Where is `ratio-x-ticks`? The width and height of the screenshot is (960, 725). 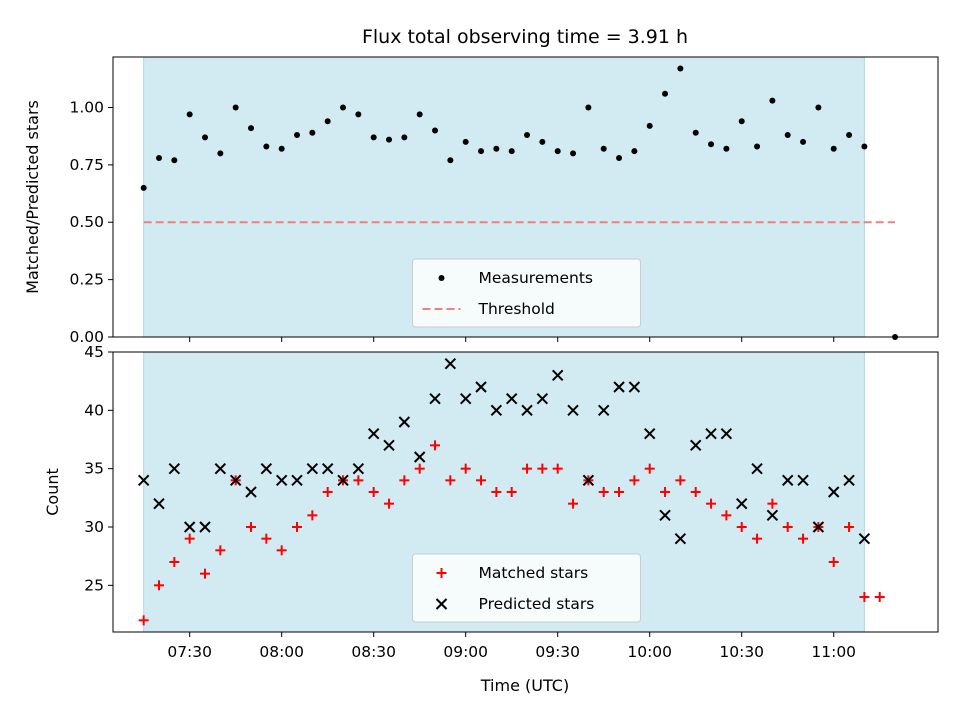
ratio-x-ticks is located at coordinates (512, 339).